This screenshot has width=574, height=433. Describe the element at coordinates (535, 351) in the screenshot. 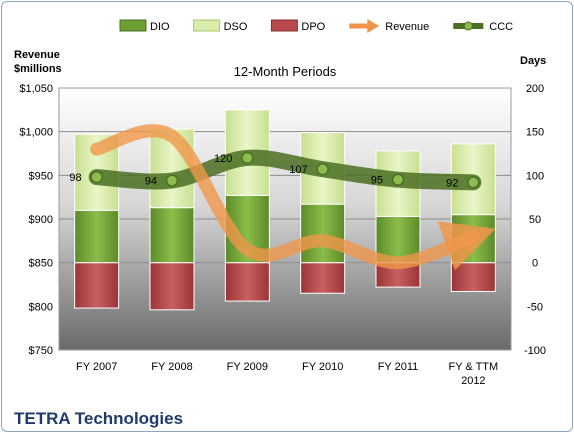

I see `right-tick-label: -100` at that location.